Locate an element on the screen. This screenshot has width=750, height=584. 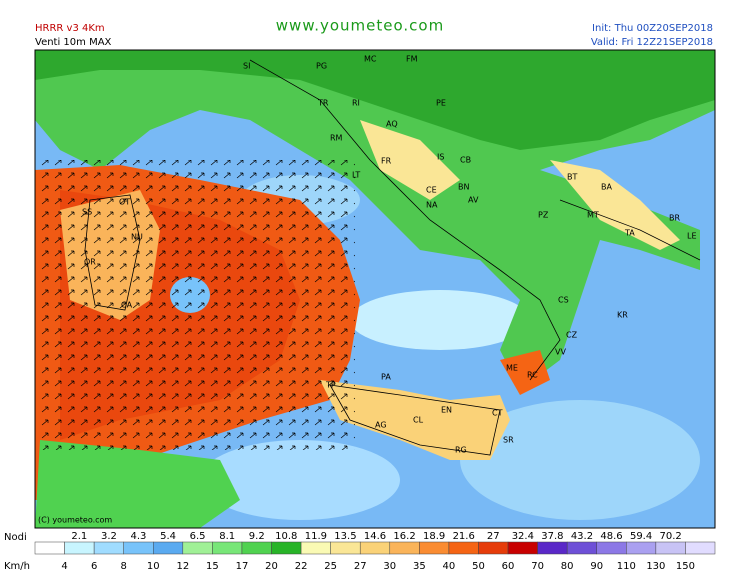
city: BN is located at coordinates (463, 187).